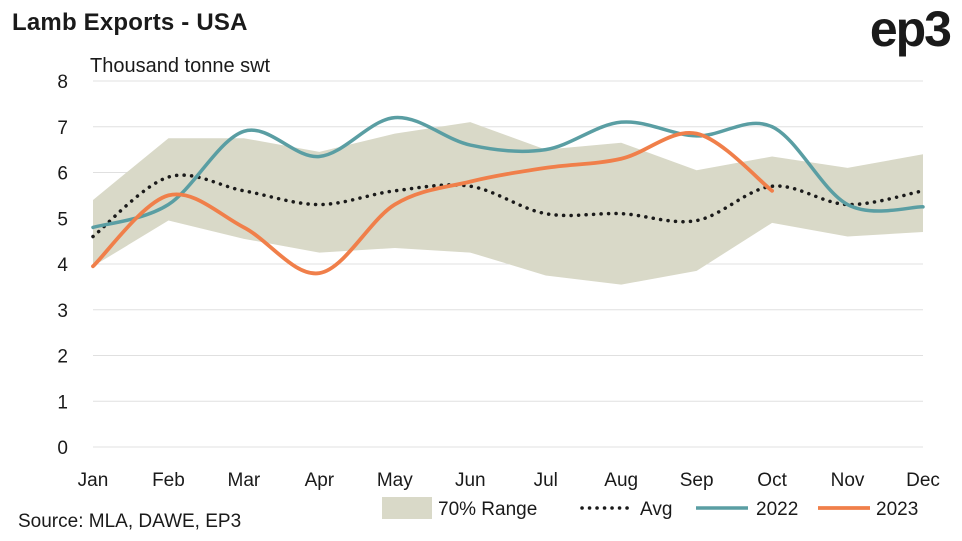 The image size is (962, 541). Describe the element at coordinates (621, 480) in the screenshot. I see `x-tick-label-aug: Aug` at that location.